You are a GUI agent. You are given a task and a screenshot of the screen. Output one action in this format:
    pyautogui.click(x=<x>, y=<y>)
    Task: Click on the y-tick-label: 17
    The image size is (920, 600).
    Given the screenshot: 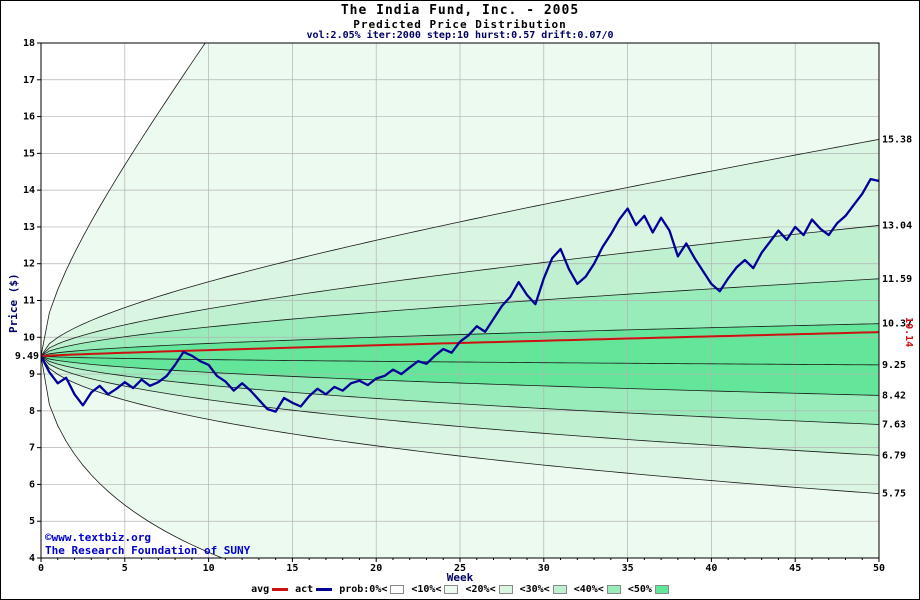 What is the action you would take?
    pyautogui.click(x=29, y=80)
    